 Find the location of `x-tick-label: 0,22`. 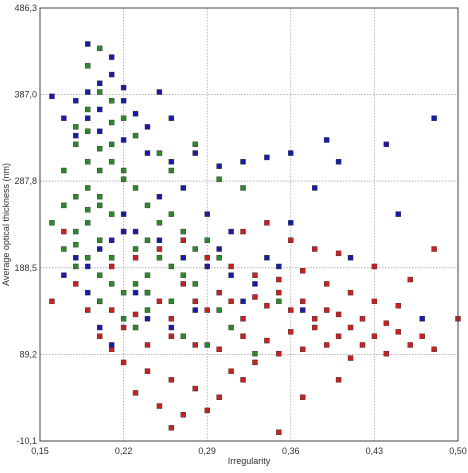

x-tick-label: 0,22 is located at coordinates (124, 451).